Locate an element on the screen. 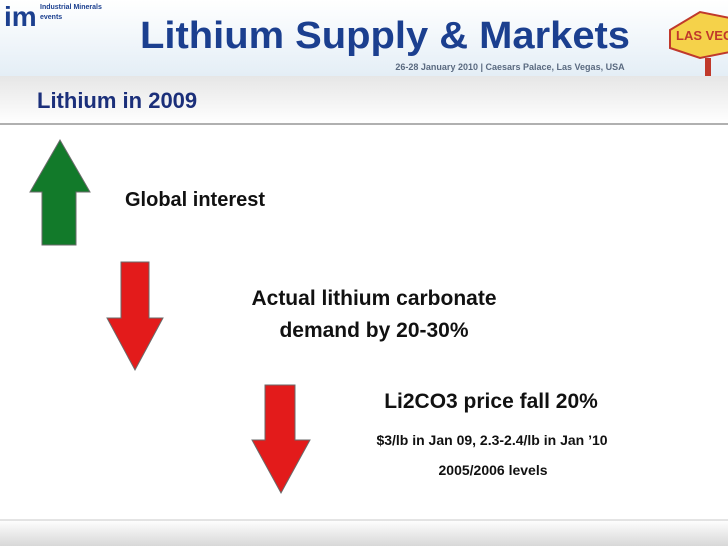 The height and width of the screenshot is (551, 728). point-detail: 2005/2006 levels is located at coordinates (493, 470).